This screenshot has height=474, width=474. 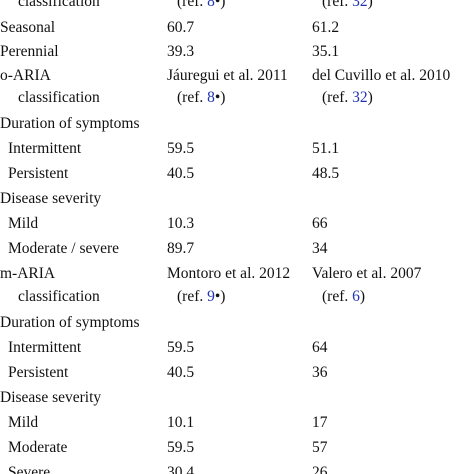 What do you see at coordinates (237, 467) in the screenshot?
I see `table-row: Severe 30.4 26` at bounding box center [237, 467].